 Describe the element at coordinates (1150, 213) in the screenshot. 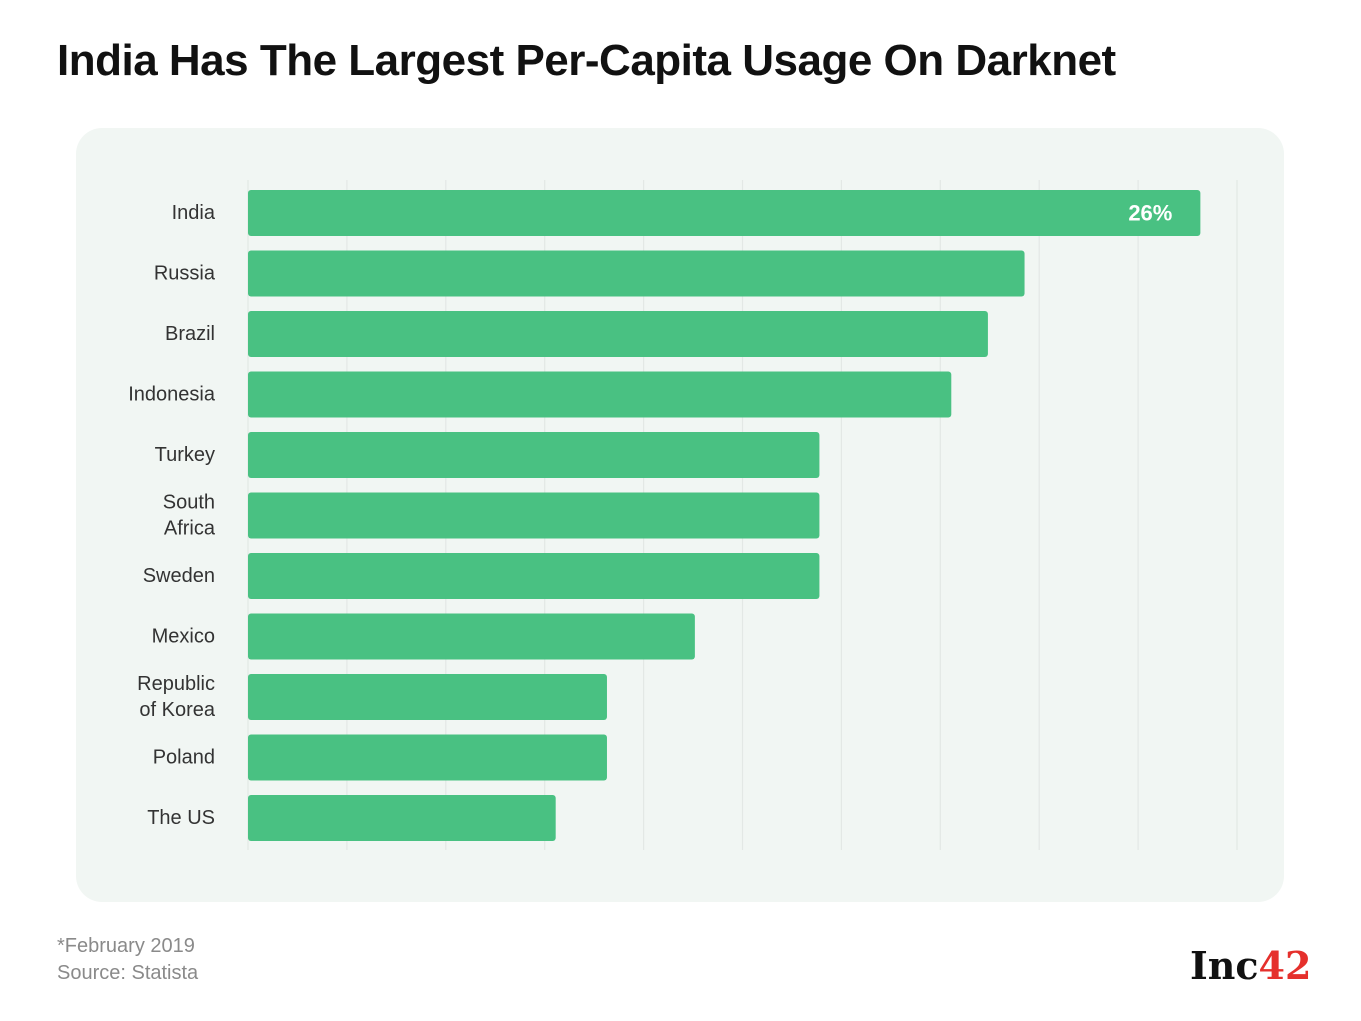

I see `data-label: 26%` at that location.